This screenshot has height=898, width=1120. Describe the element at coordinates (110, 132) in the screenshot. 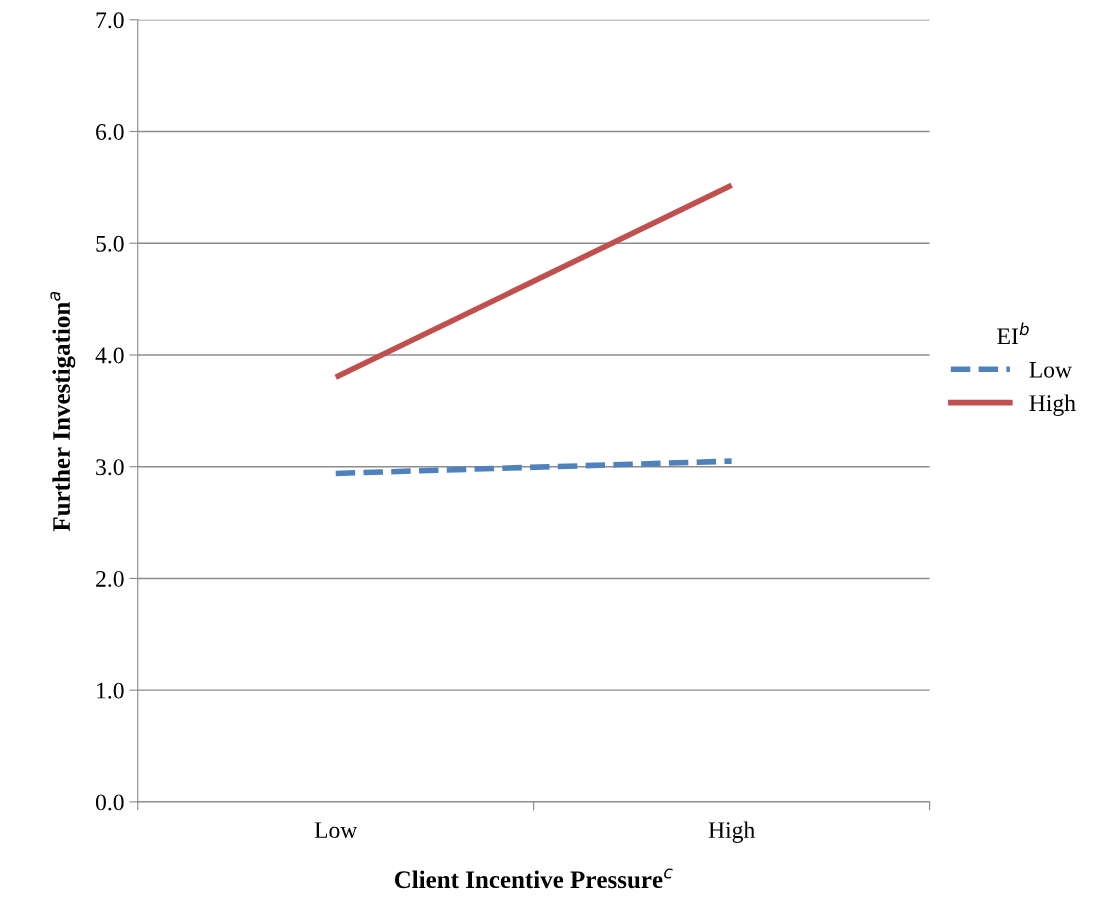

I see `y-tick-label: 6.0` at that location.